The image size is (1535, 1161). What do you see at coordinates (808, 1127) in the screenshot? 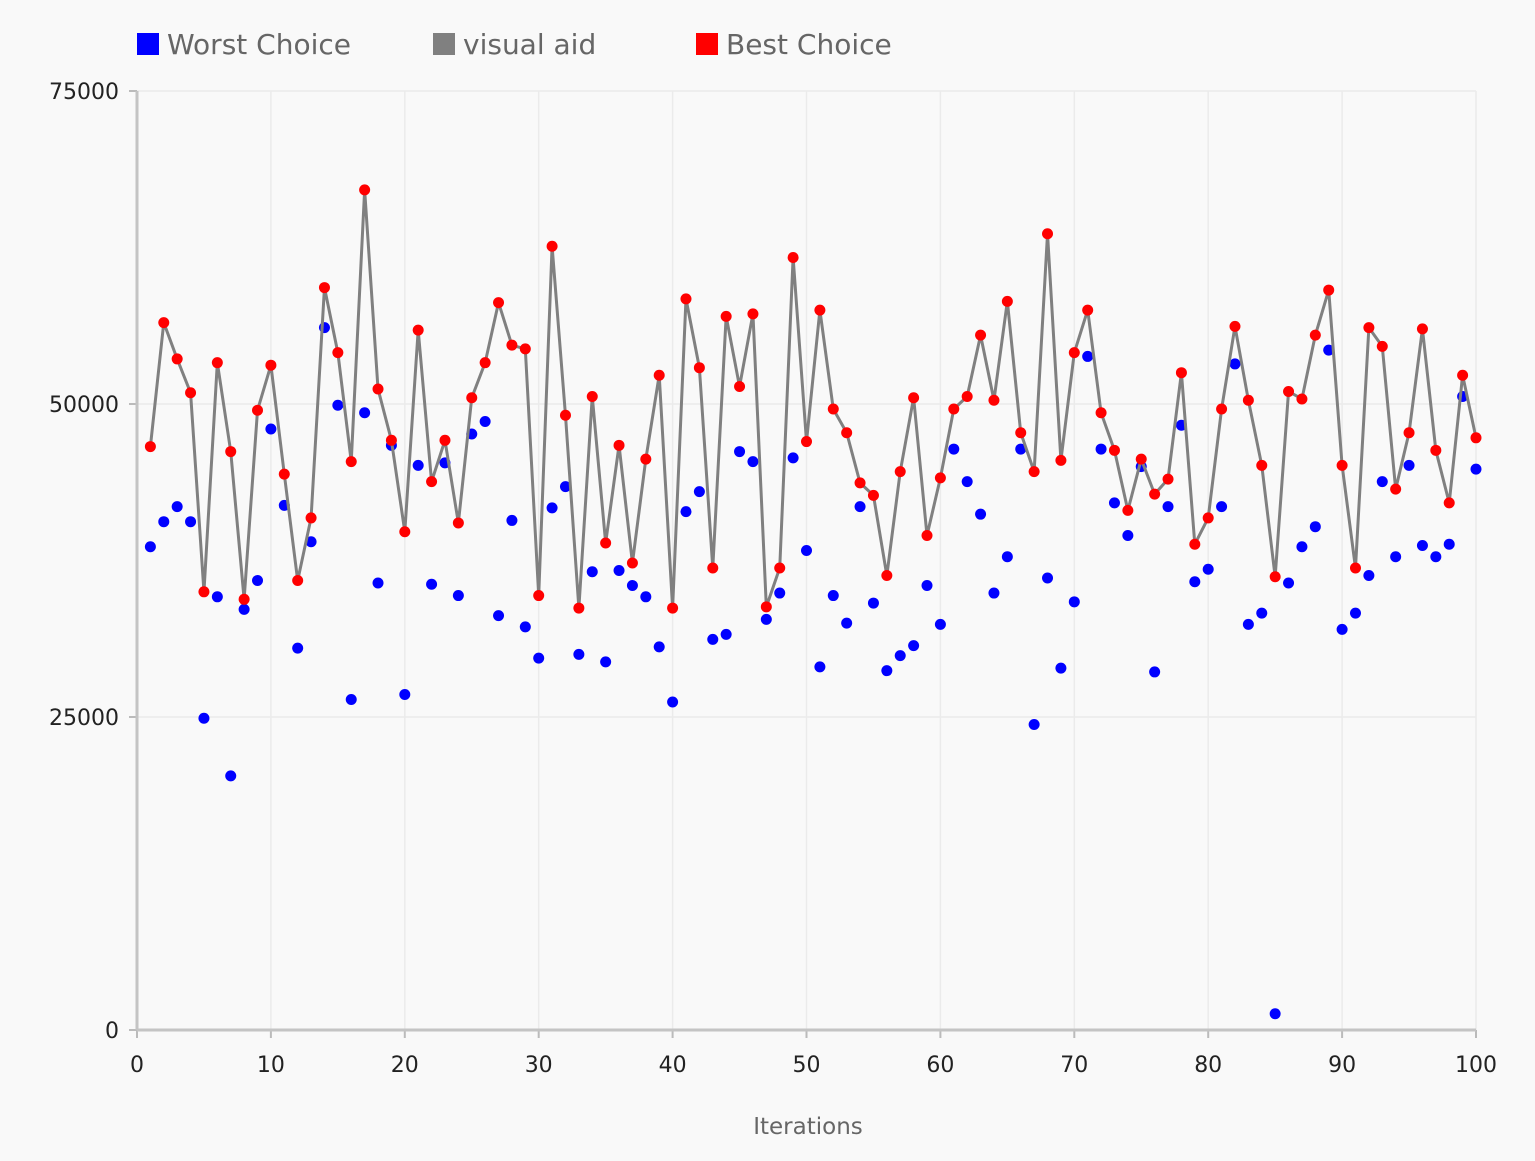
I see `x-axis-title: Iterations` at bounding box center [808, 1127].